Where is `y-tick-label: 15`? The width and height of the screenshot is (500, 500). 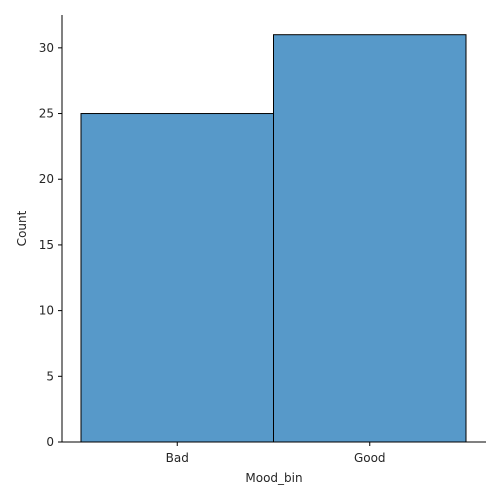
y-tick-label: 15 is located at coordinates (46, 245).